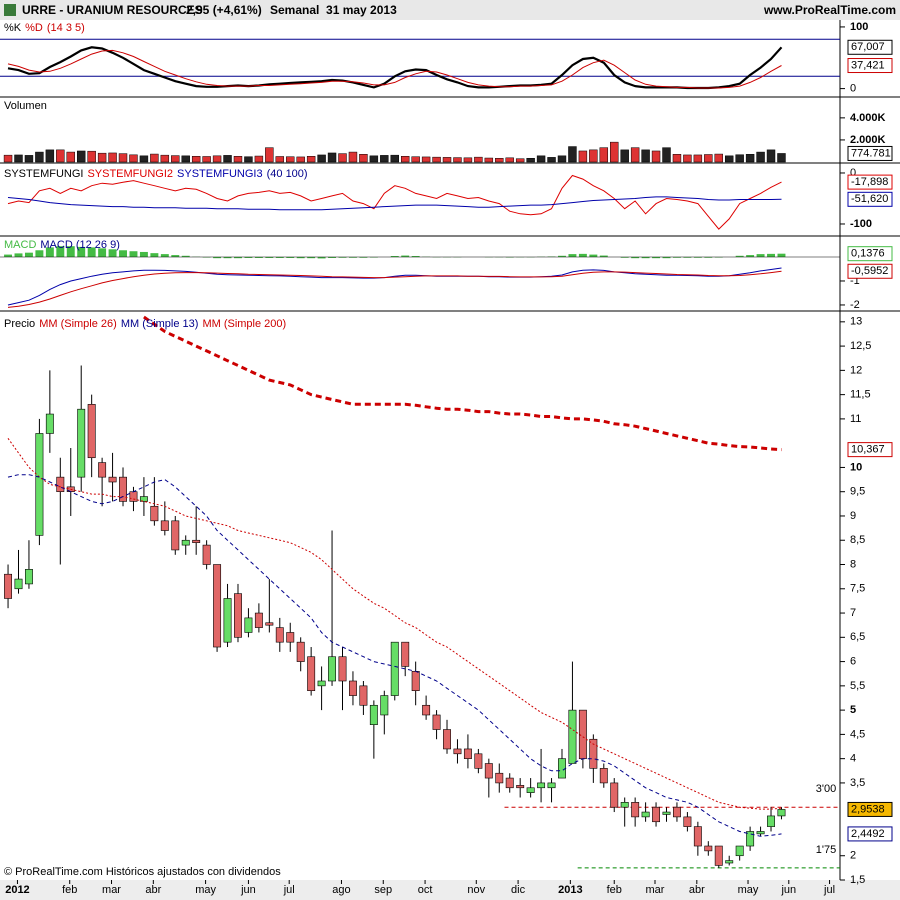  What do you see at coordinates (394, 202) in the screenshot?
I see `series-line` at bounding box center [394, 202].